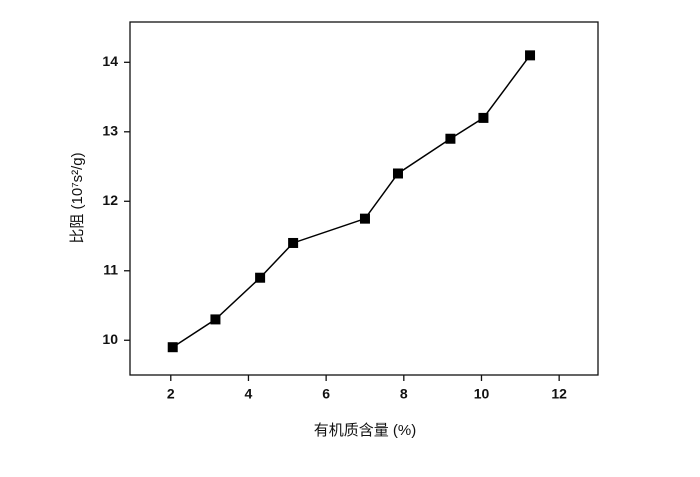  Describe the element at coordinates (110, 200) in the screenshot. I see `y-tick-label: 12` at that location.